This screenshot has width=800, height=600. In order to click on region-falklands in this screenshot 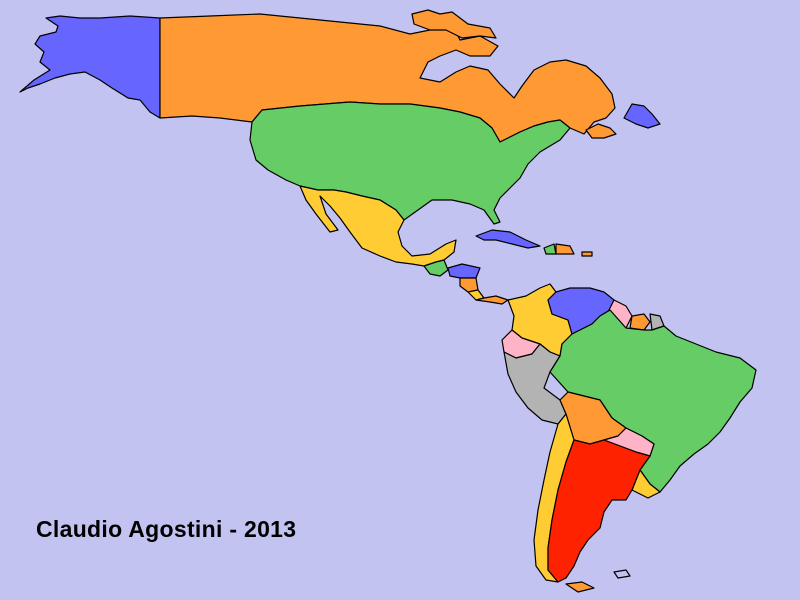, I will do `click(622, 574)`.